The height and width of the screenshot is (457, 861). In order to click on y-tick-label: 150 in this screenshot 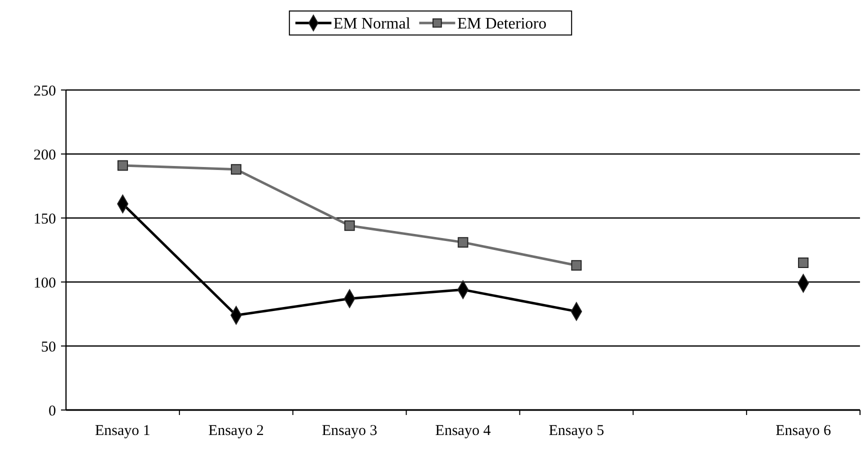, I will do `click(45, 219)`.